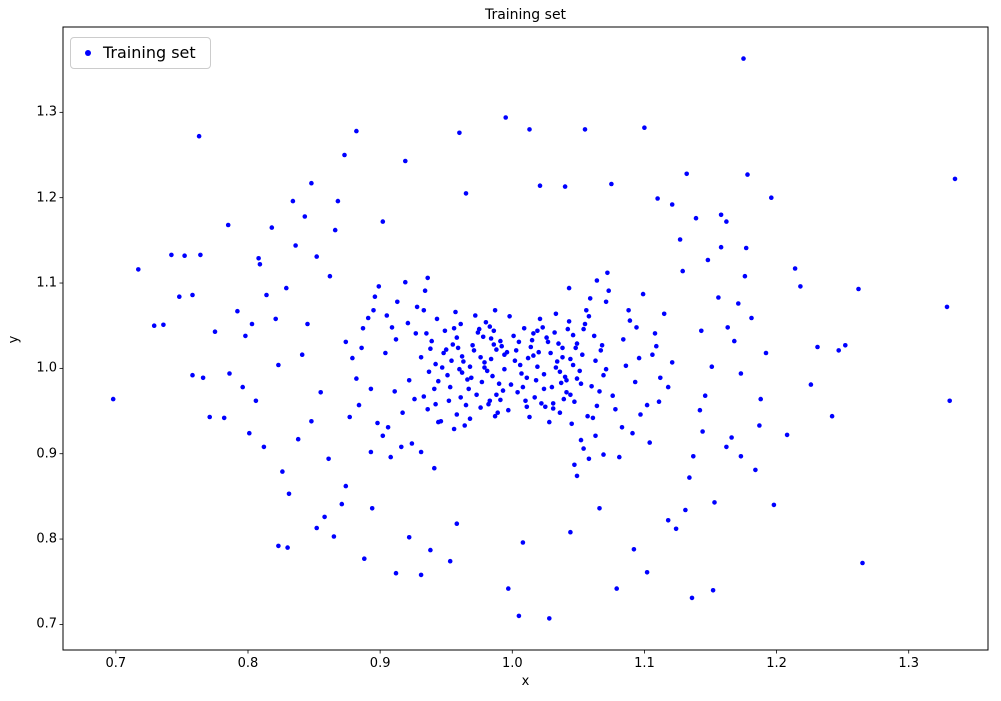 This screenshot has height=701, width=1001. What do you see at coordinates (46, 454) in the screenshot?
I see `y-tick-label: 0.9` at bounding box center [46, 454].